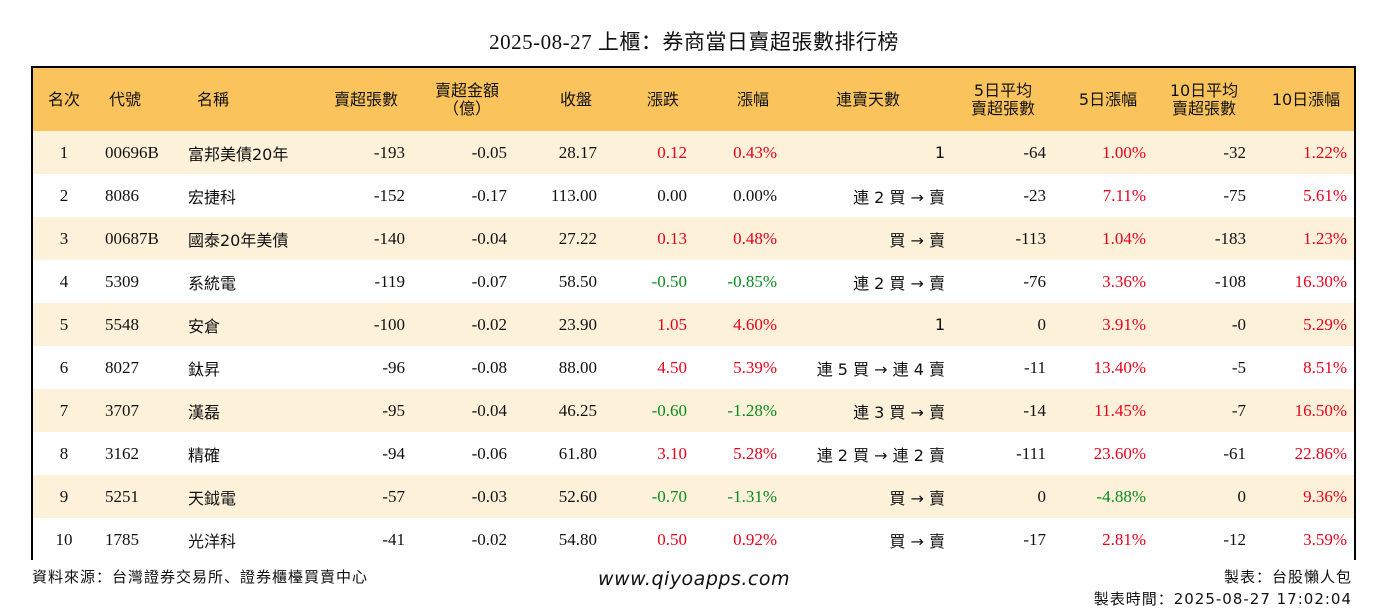  What do you see at coordinates (1325, 238) in the screenshot?
I see `cell-pct10: 1.23%` at bounding box center [1325, 238].